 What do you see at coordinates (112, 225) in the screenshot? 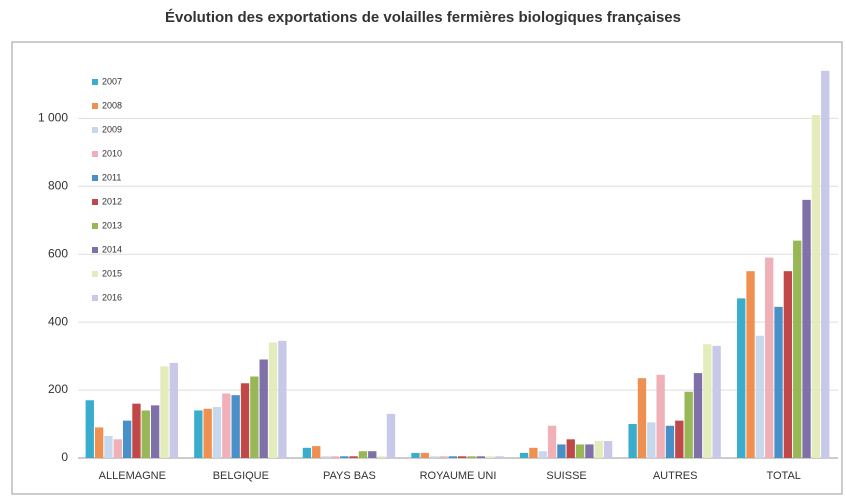
I see `legend-label: 2013` at bounding box center [112, 225].